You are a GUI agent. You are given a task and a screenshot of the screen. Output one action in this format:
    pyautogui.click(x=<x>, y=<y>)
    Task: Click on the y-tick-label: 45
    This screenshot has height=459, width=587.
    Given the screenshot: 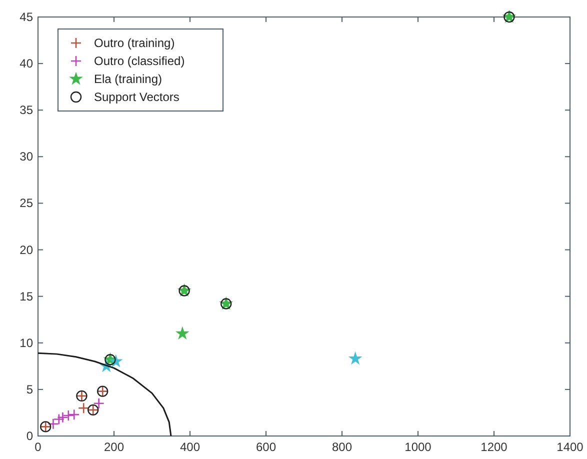 What is the action you would take?
    pyautogui.click(x=27, y=17)
    